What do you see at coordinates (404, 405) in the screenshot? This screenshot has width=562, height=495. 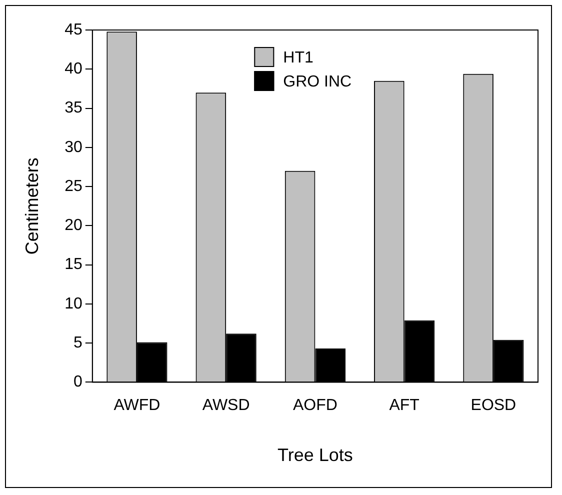 I see `x-tick-label: AFT` at bounding box center [404, 405].